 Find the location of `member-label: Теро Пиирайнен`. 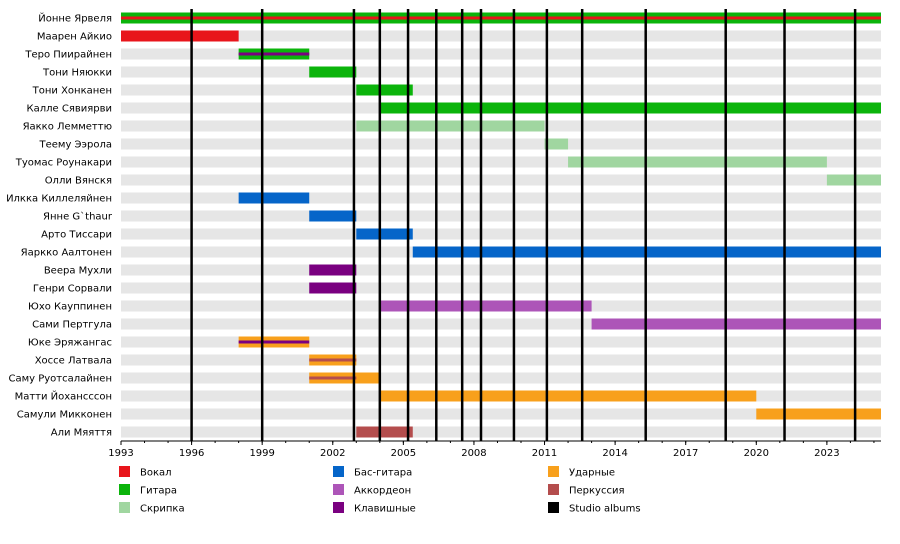

member-label: Теро Пиирайнен is located at coordinates (68, 55).